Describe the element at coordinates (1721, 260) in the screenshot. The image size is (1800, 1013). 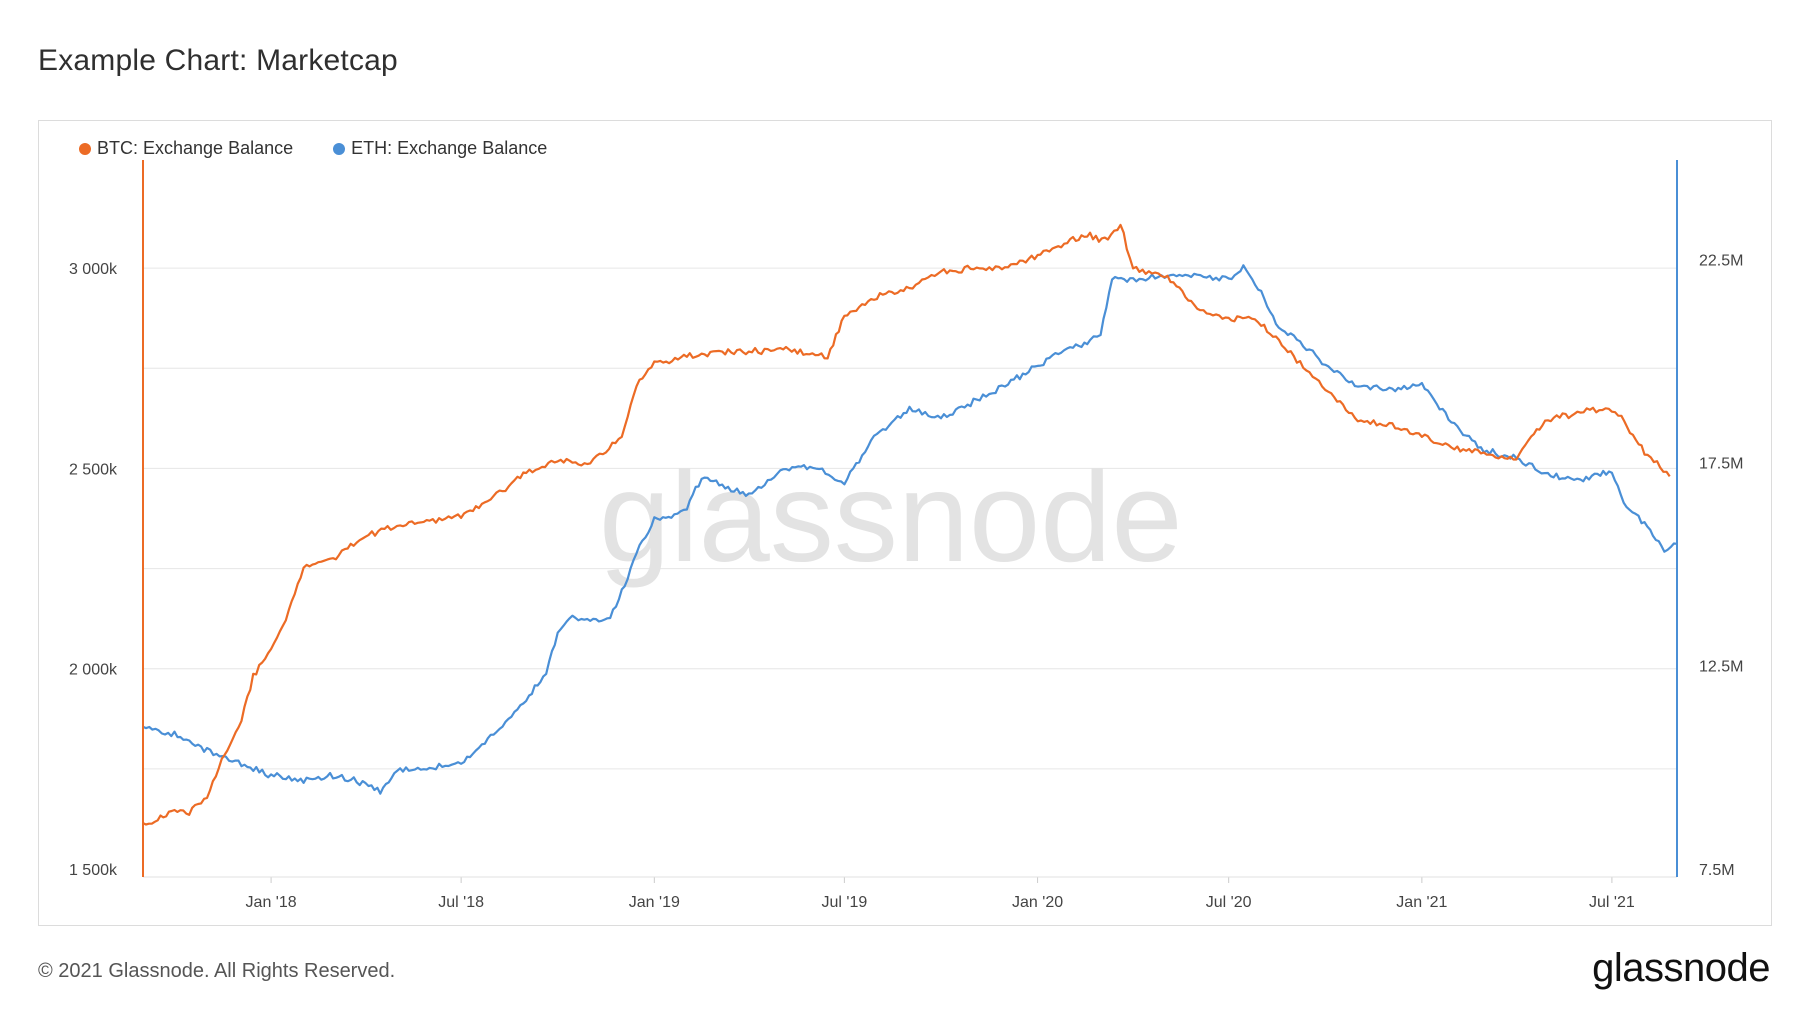
I see `y-right-tick-label: 22.5M` at that location.